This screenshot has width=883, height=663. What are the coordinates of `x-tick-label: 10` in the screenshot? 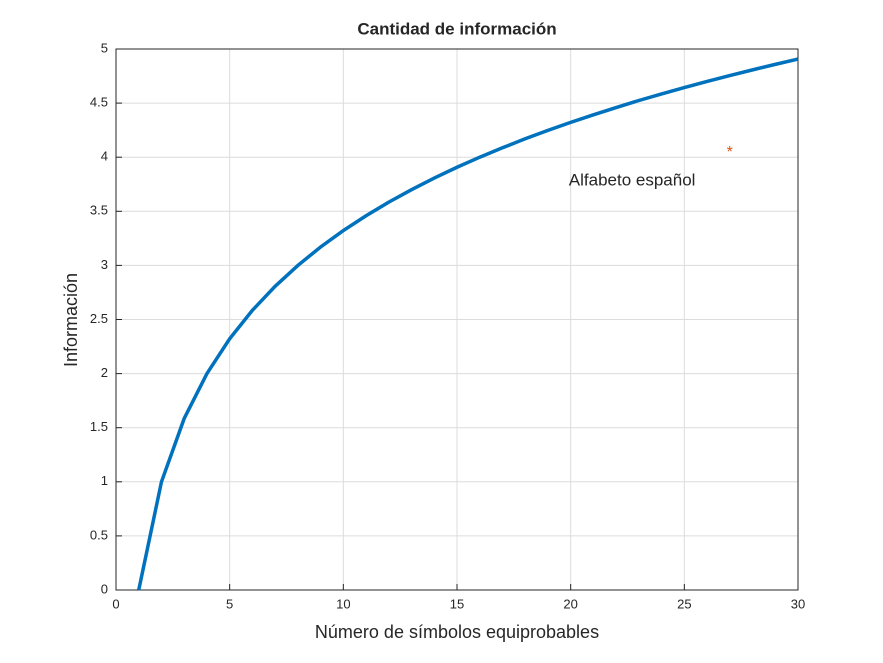 It's located at (343, 603).